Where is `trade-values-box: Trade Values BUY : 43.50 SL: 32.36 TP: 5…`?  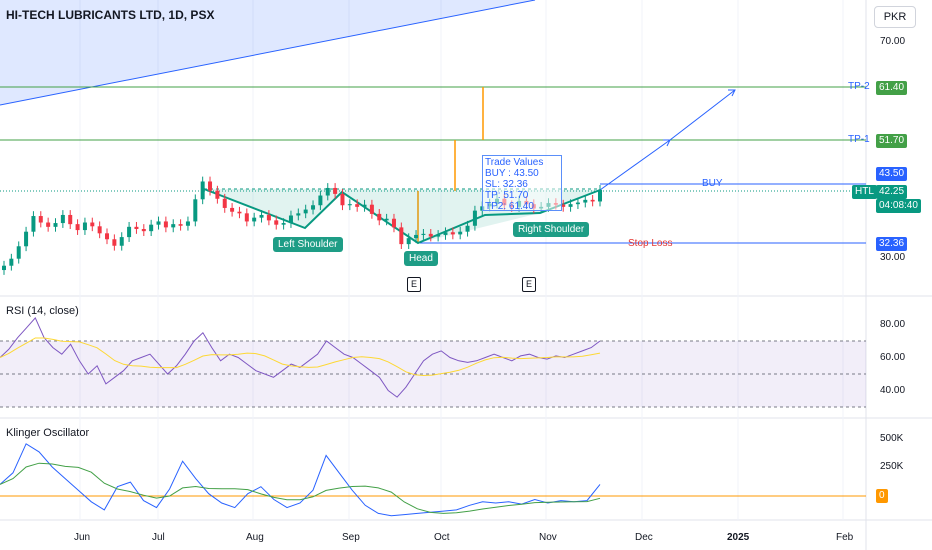
trade-values-box: Trade Values BUY : 43.50 SL: 32.36 TP: 5… is located at coordinates (522, 183).